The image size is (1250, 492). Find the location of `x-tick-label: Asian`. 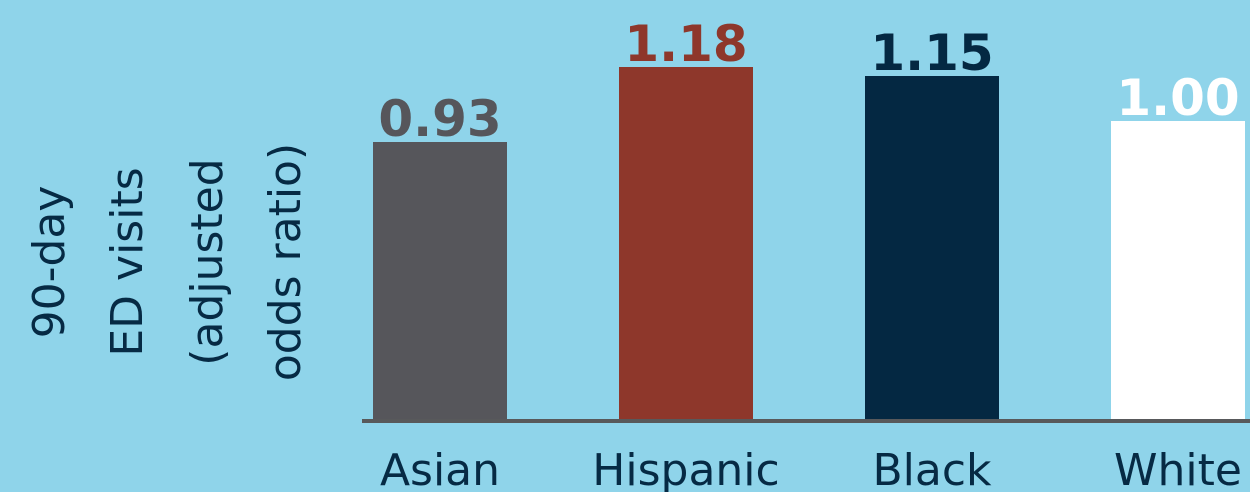

x-tick-label: Asian is located at coordinates (440, 468).